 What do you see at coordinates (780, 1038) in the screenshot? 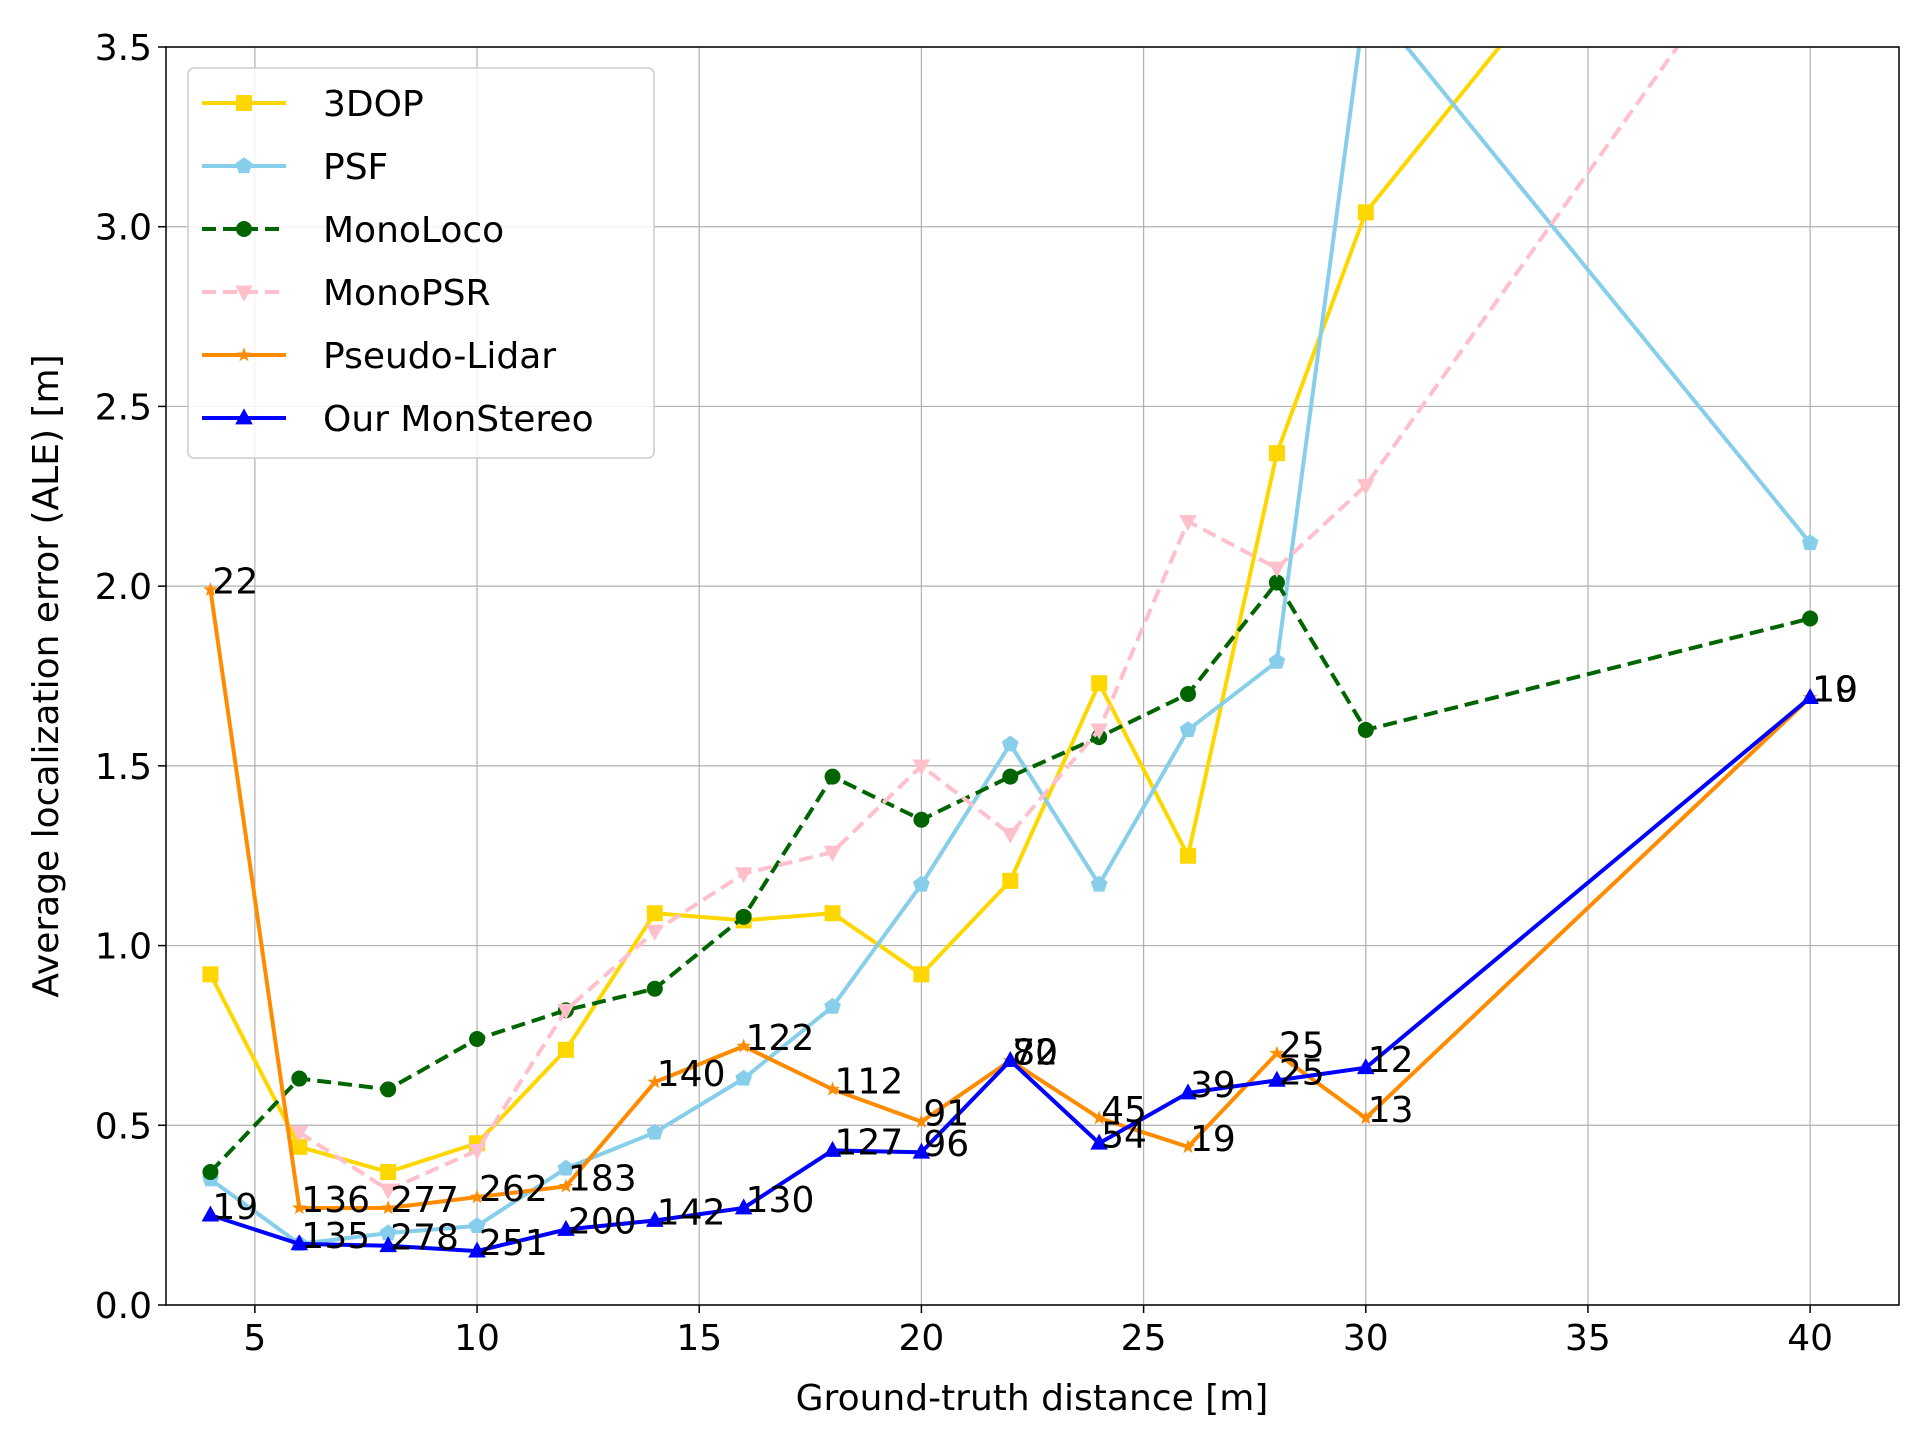
I see `point-annotation: 122` at bounding box center [780, 1038].